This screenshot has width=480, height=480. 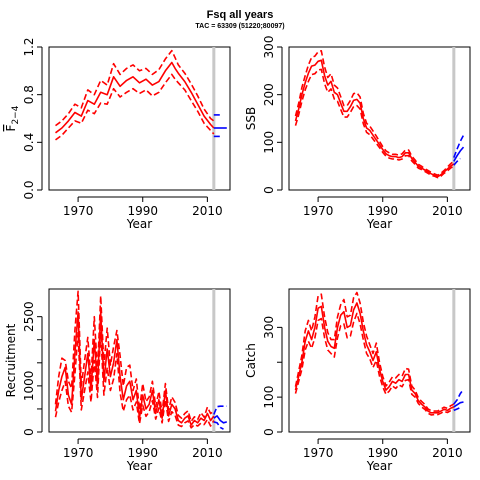 I want to click on y-tick-label: 200, so click(x=269, y=94).